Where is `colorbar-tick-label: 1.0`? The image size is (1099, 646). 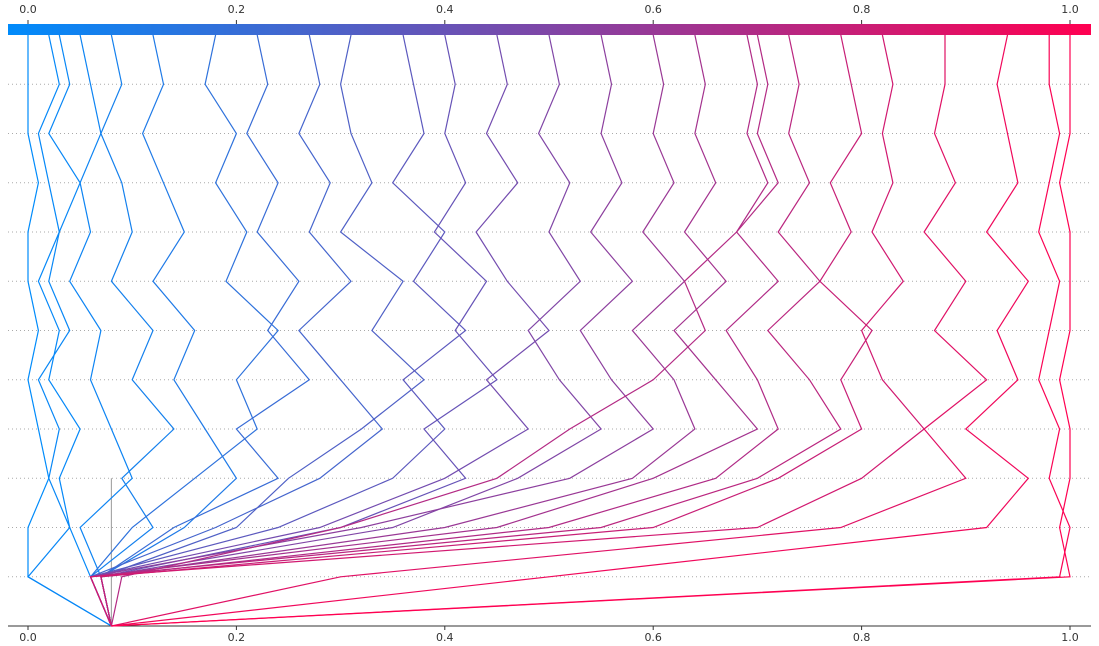
colorbar-tick-label: 1.0 is located at coordinates (1070, 9).